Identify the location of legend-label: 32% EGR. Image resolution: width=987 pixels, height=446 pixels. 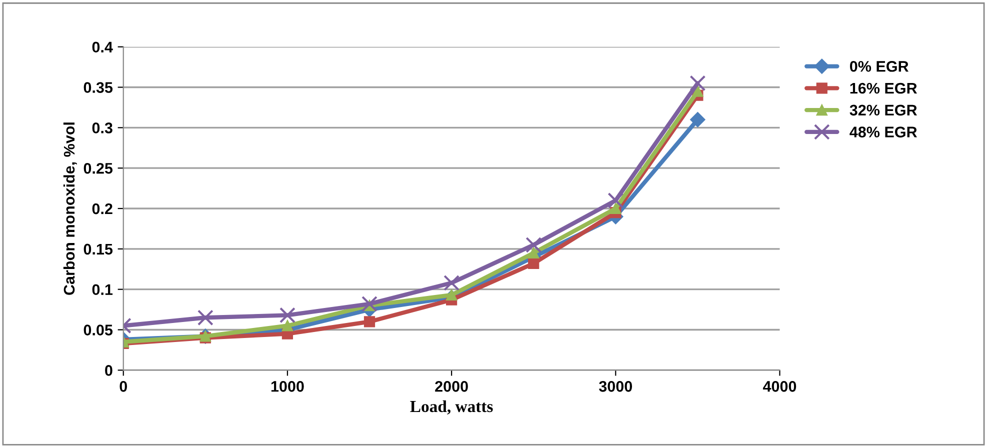
(883, 110).